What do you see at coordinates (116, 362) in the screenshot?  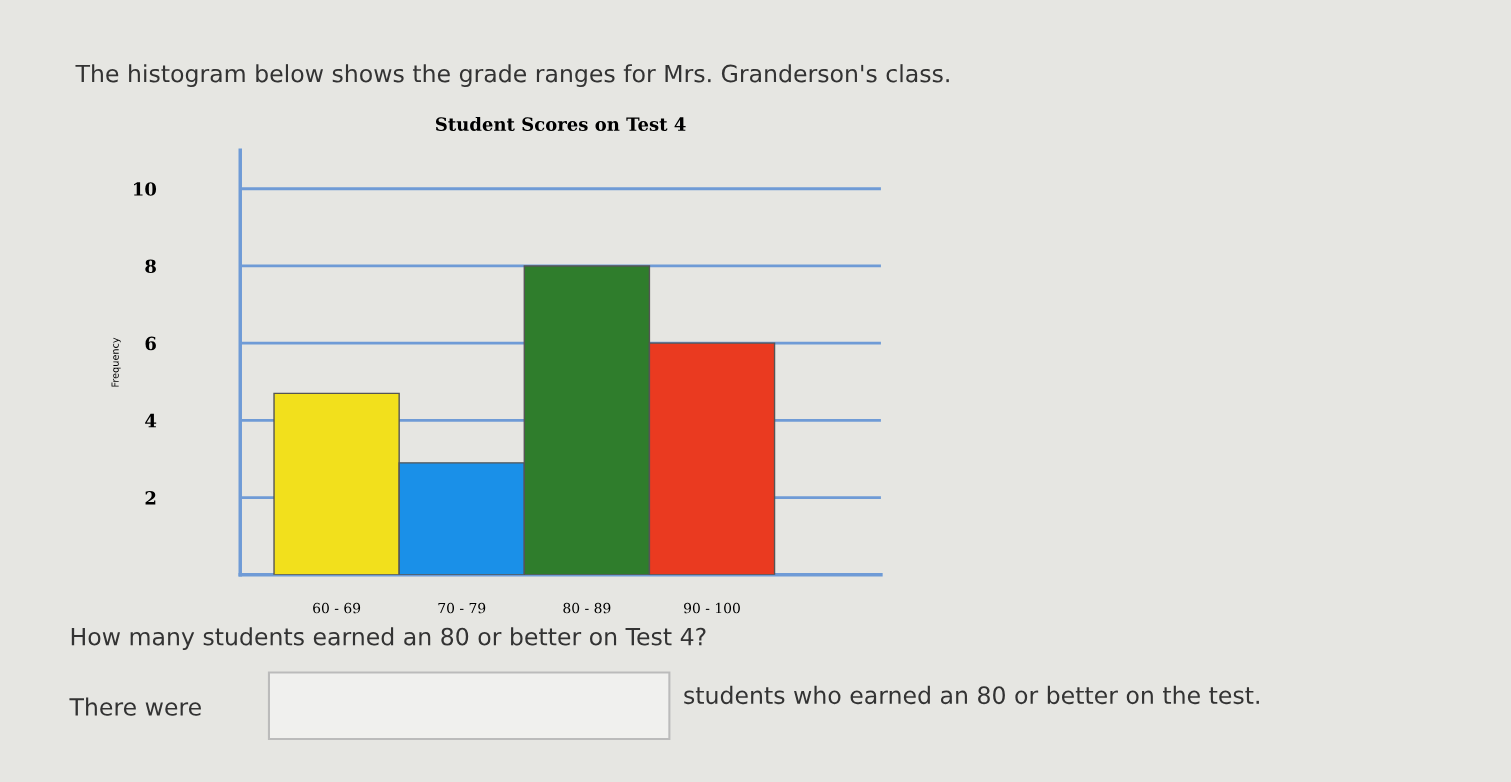 I see `y-axis-title: Frequency` at bounding box center [116, 362].